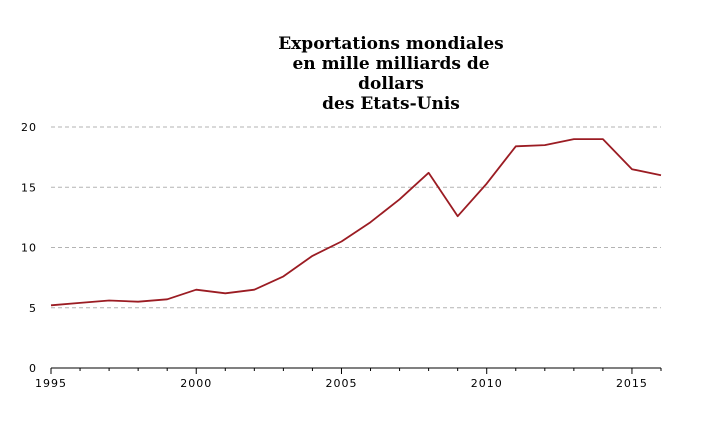  Describe the element at coordinates (51, 383) in the screenshot. I see `x-tick-label-1995: 1995` at that location.